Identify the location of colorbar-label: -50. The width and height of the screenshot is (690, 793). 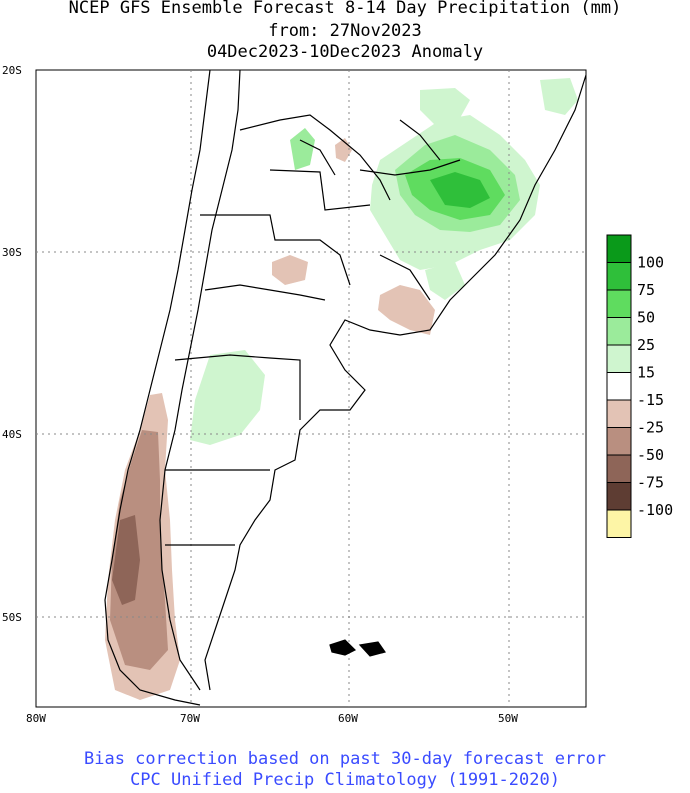
(650, 455).